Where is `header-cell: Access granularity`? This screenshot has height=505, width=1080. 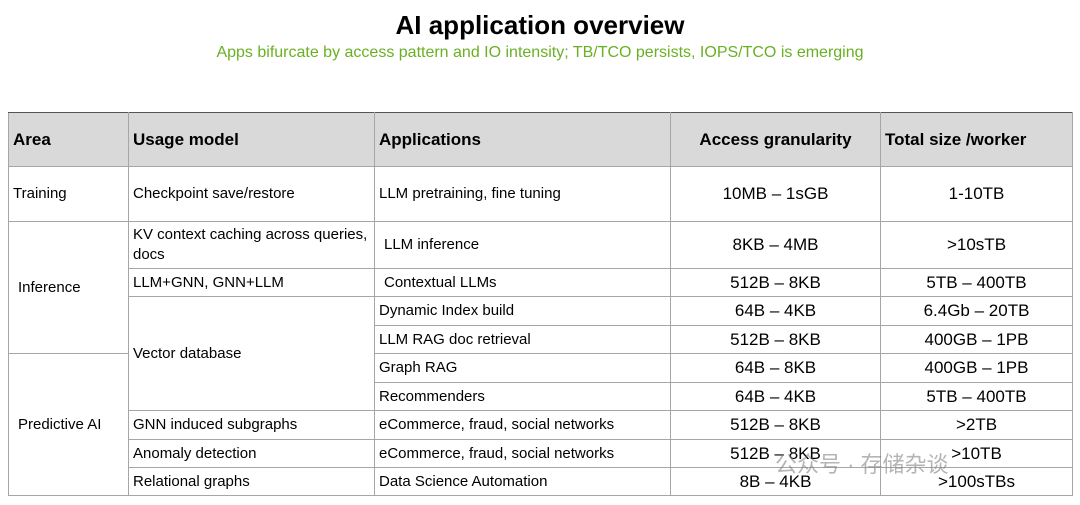
header-cell: Access granularity is located at coordinates (775, 139).